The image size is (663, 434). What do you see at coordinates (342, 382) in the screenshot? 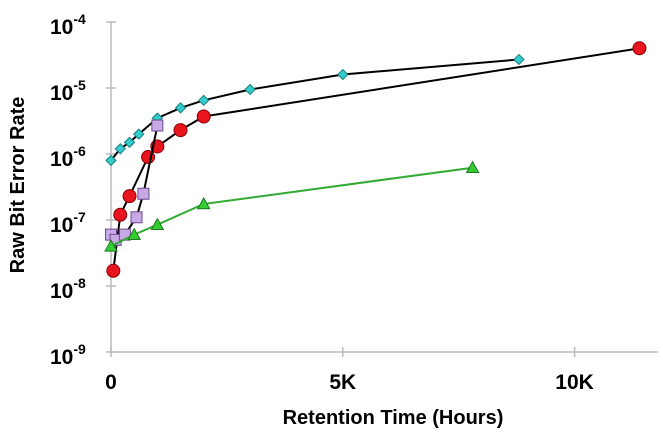
I see `x-tick-label: 5K` at bounding box center [342, 382].